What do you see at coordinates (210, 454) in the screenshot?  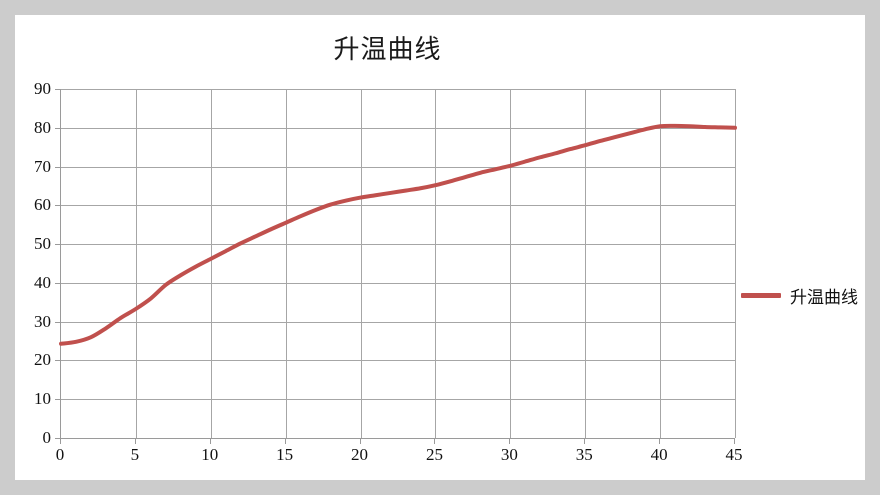 I see `x-axis-tick-label: 10` at bounding box center [210, 454].